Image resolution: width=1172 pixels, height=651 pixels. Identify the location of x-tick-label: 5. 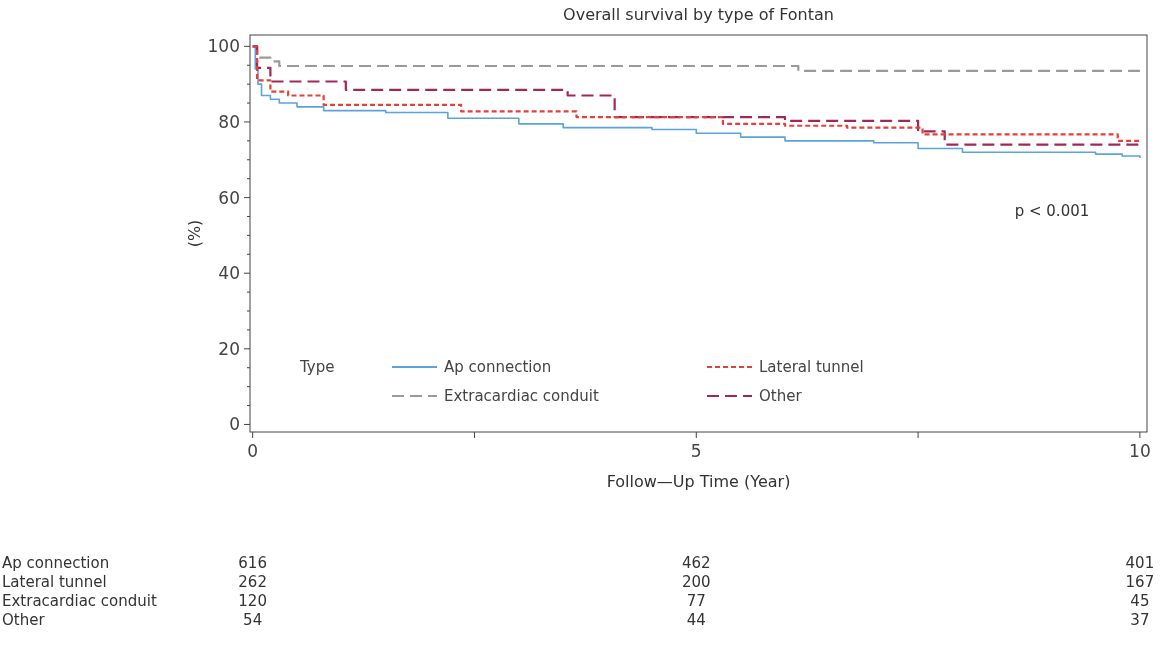
(696, 451).